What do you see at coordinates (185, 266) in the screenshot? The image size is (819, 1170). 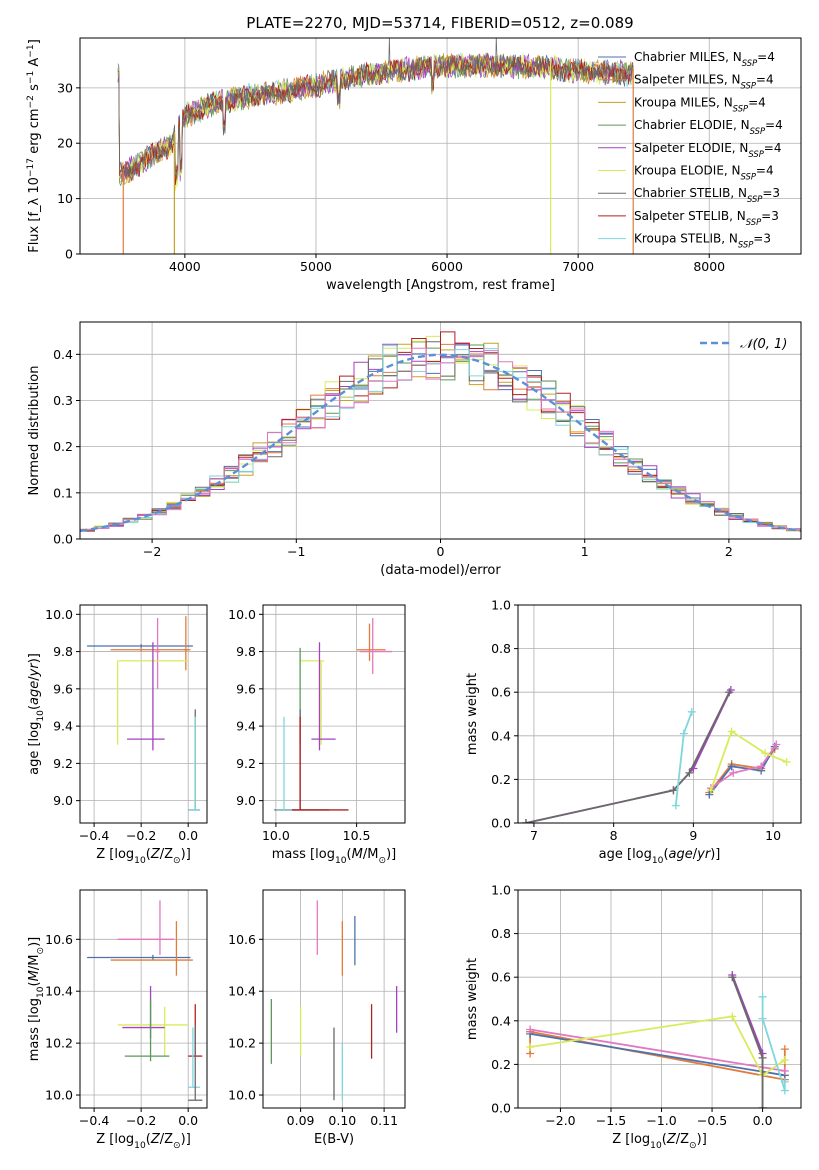 I see `x-tick-label: 4000` at bounding box center [185, 266].